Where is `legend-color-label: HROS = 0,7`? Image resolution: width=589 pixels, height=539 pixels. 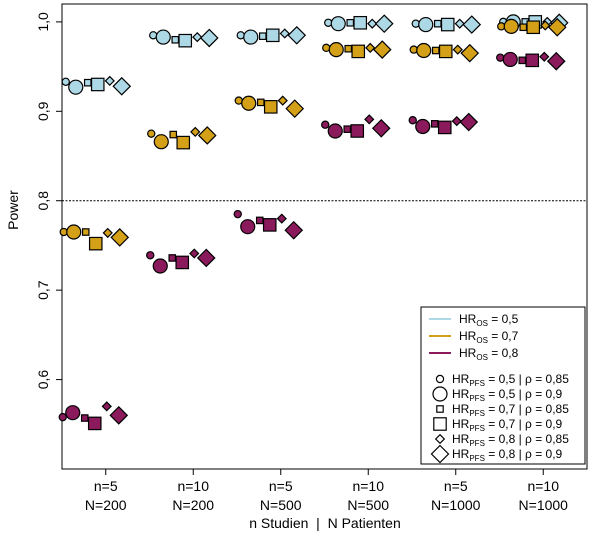 legend-color-label: HROS = 0,7 is located at coordinates (489, 337).